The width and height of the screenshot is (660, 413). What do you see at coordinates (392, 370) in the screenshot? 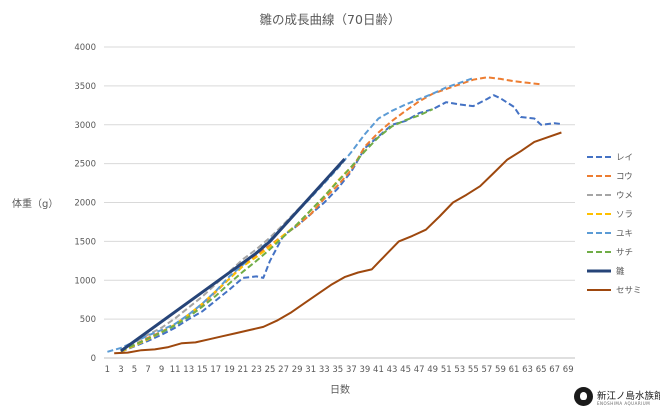
I see `x-tick-label: 43` at bounding box center [392, 370].